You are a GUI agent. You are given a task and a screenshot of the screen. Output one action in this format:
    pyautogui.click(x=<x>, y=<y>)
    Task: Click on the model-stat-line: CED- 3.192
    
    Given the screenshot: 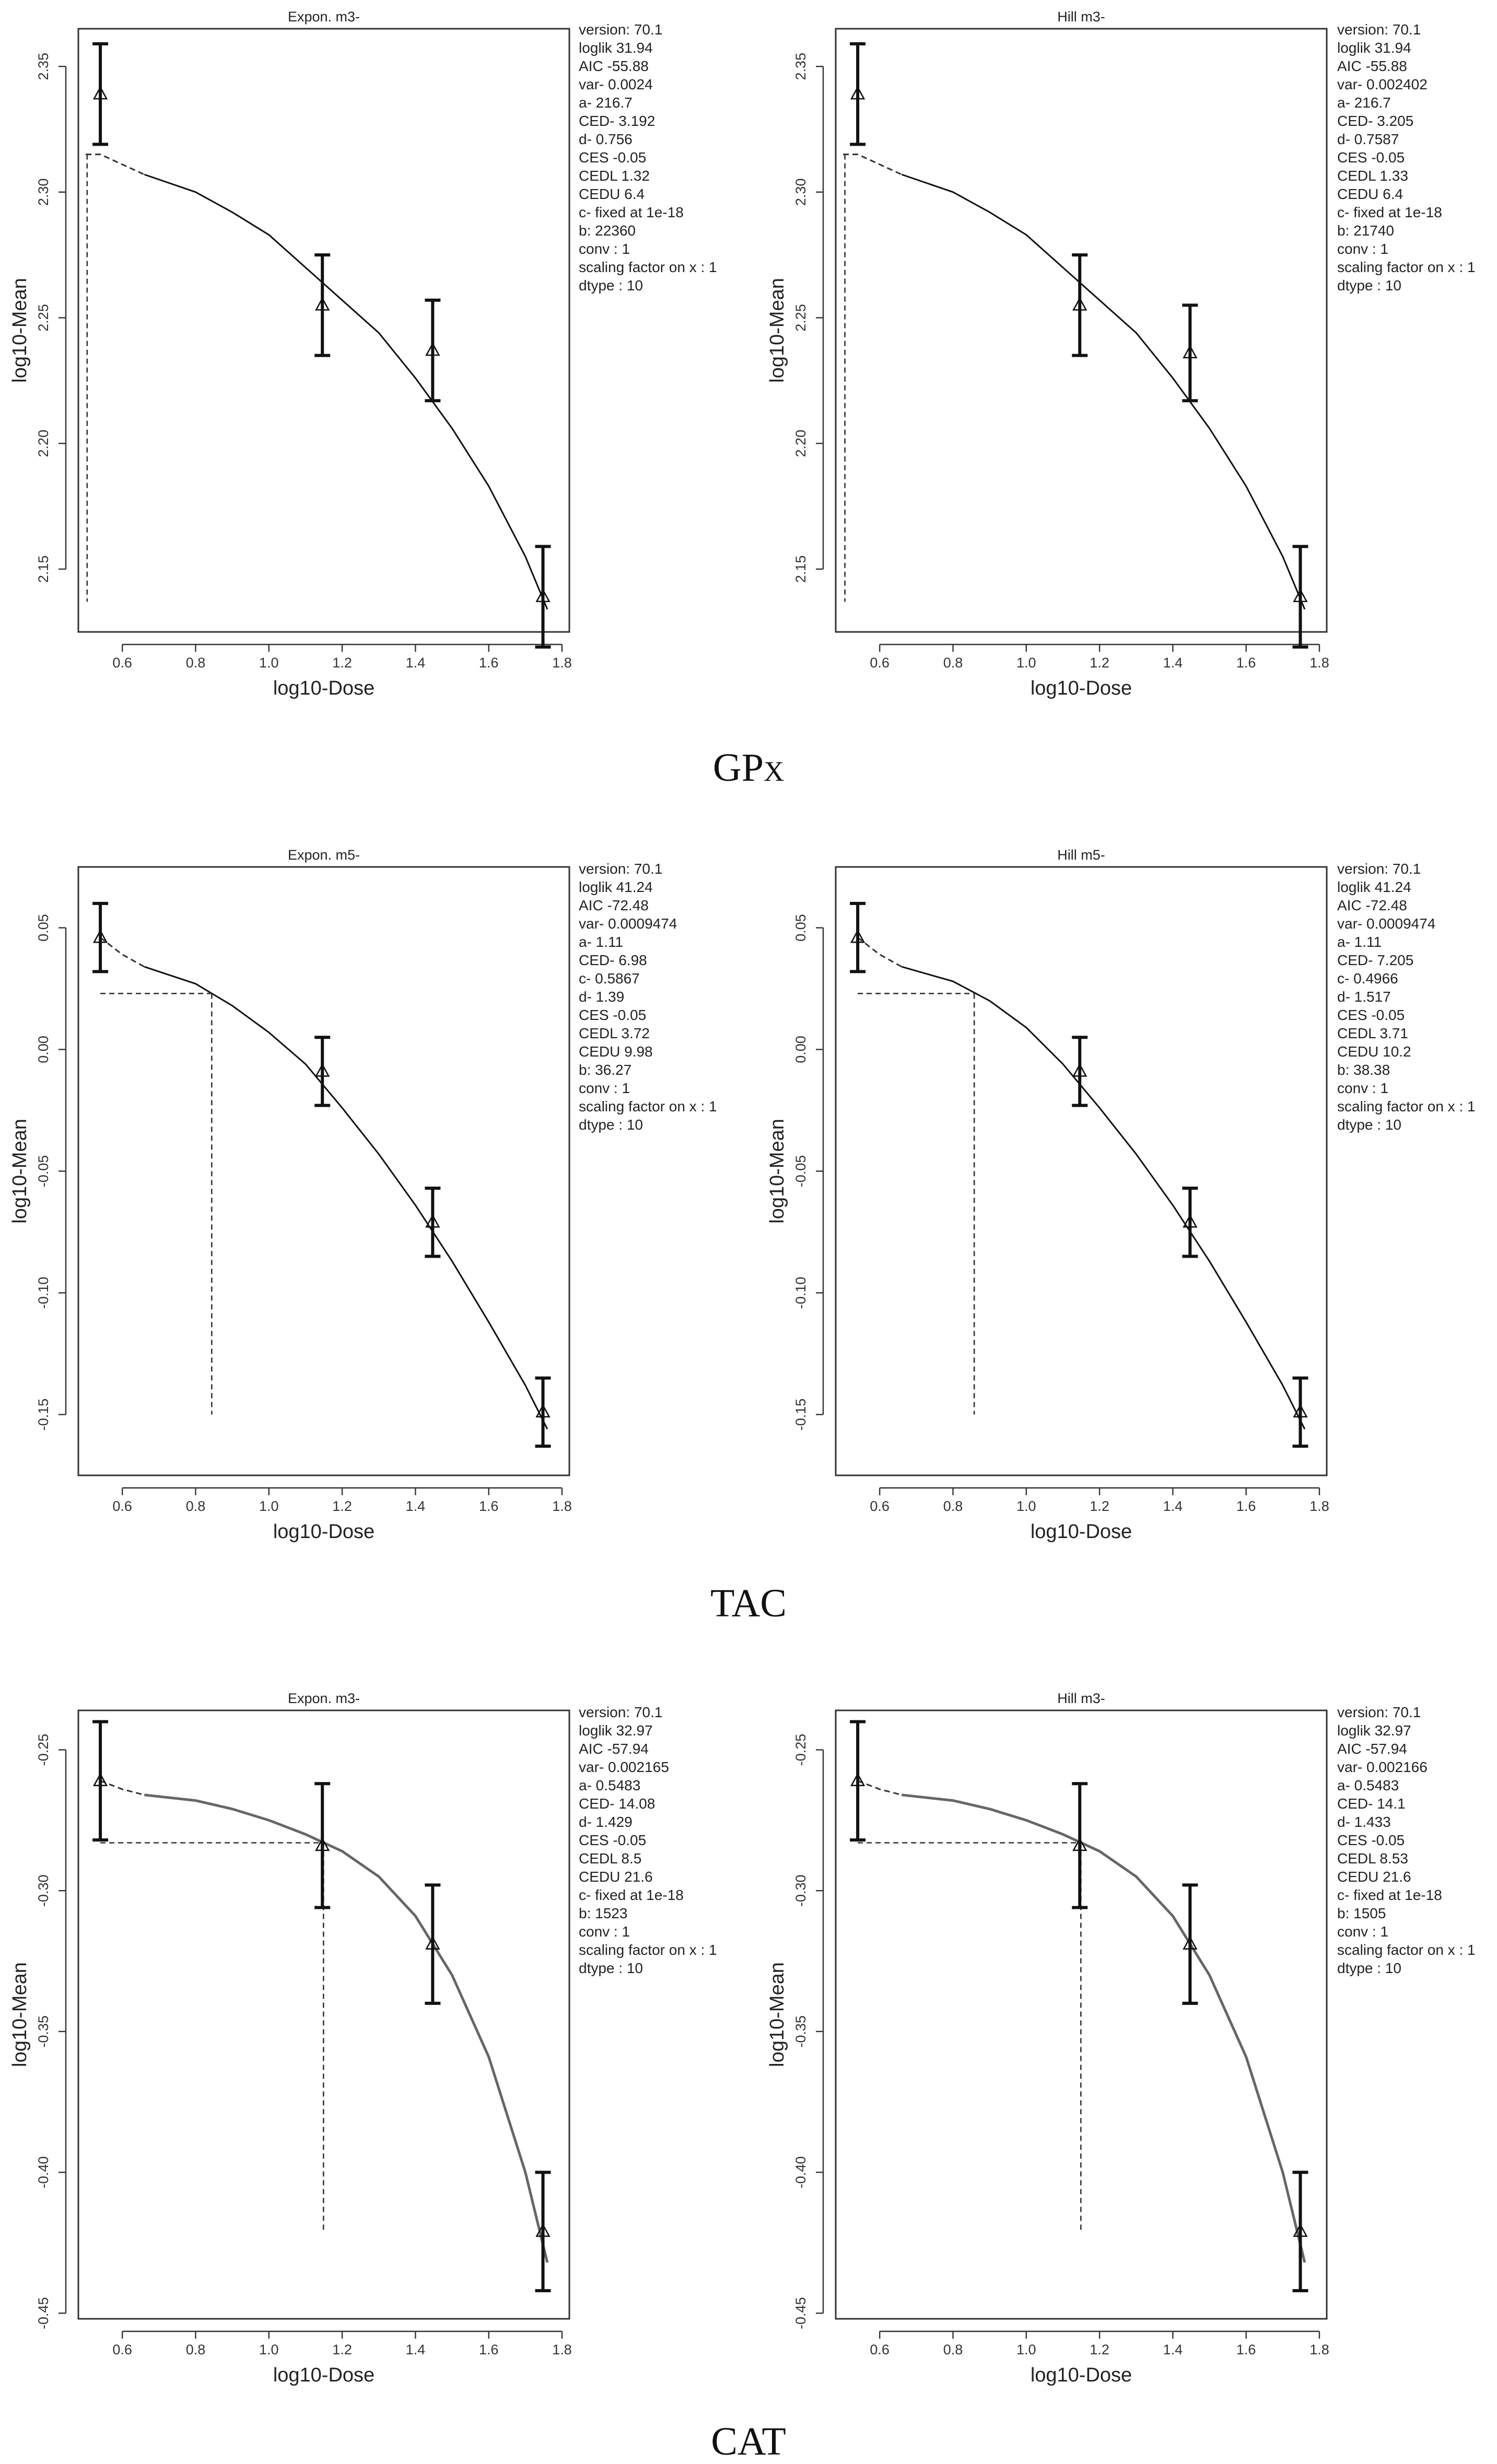 What is the action you would take?
    pyautogui.click(x=617, y=121)
    